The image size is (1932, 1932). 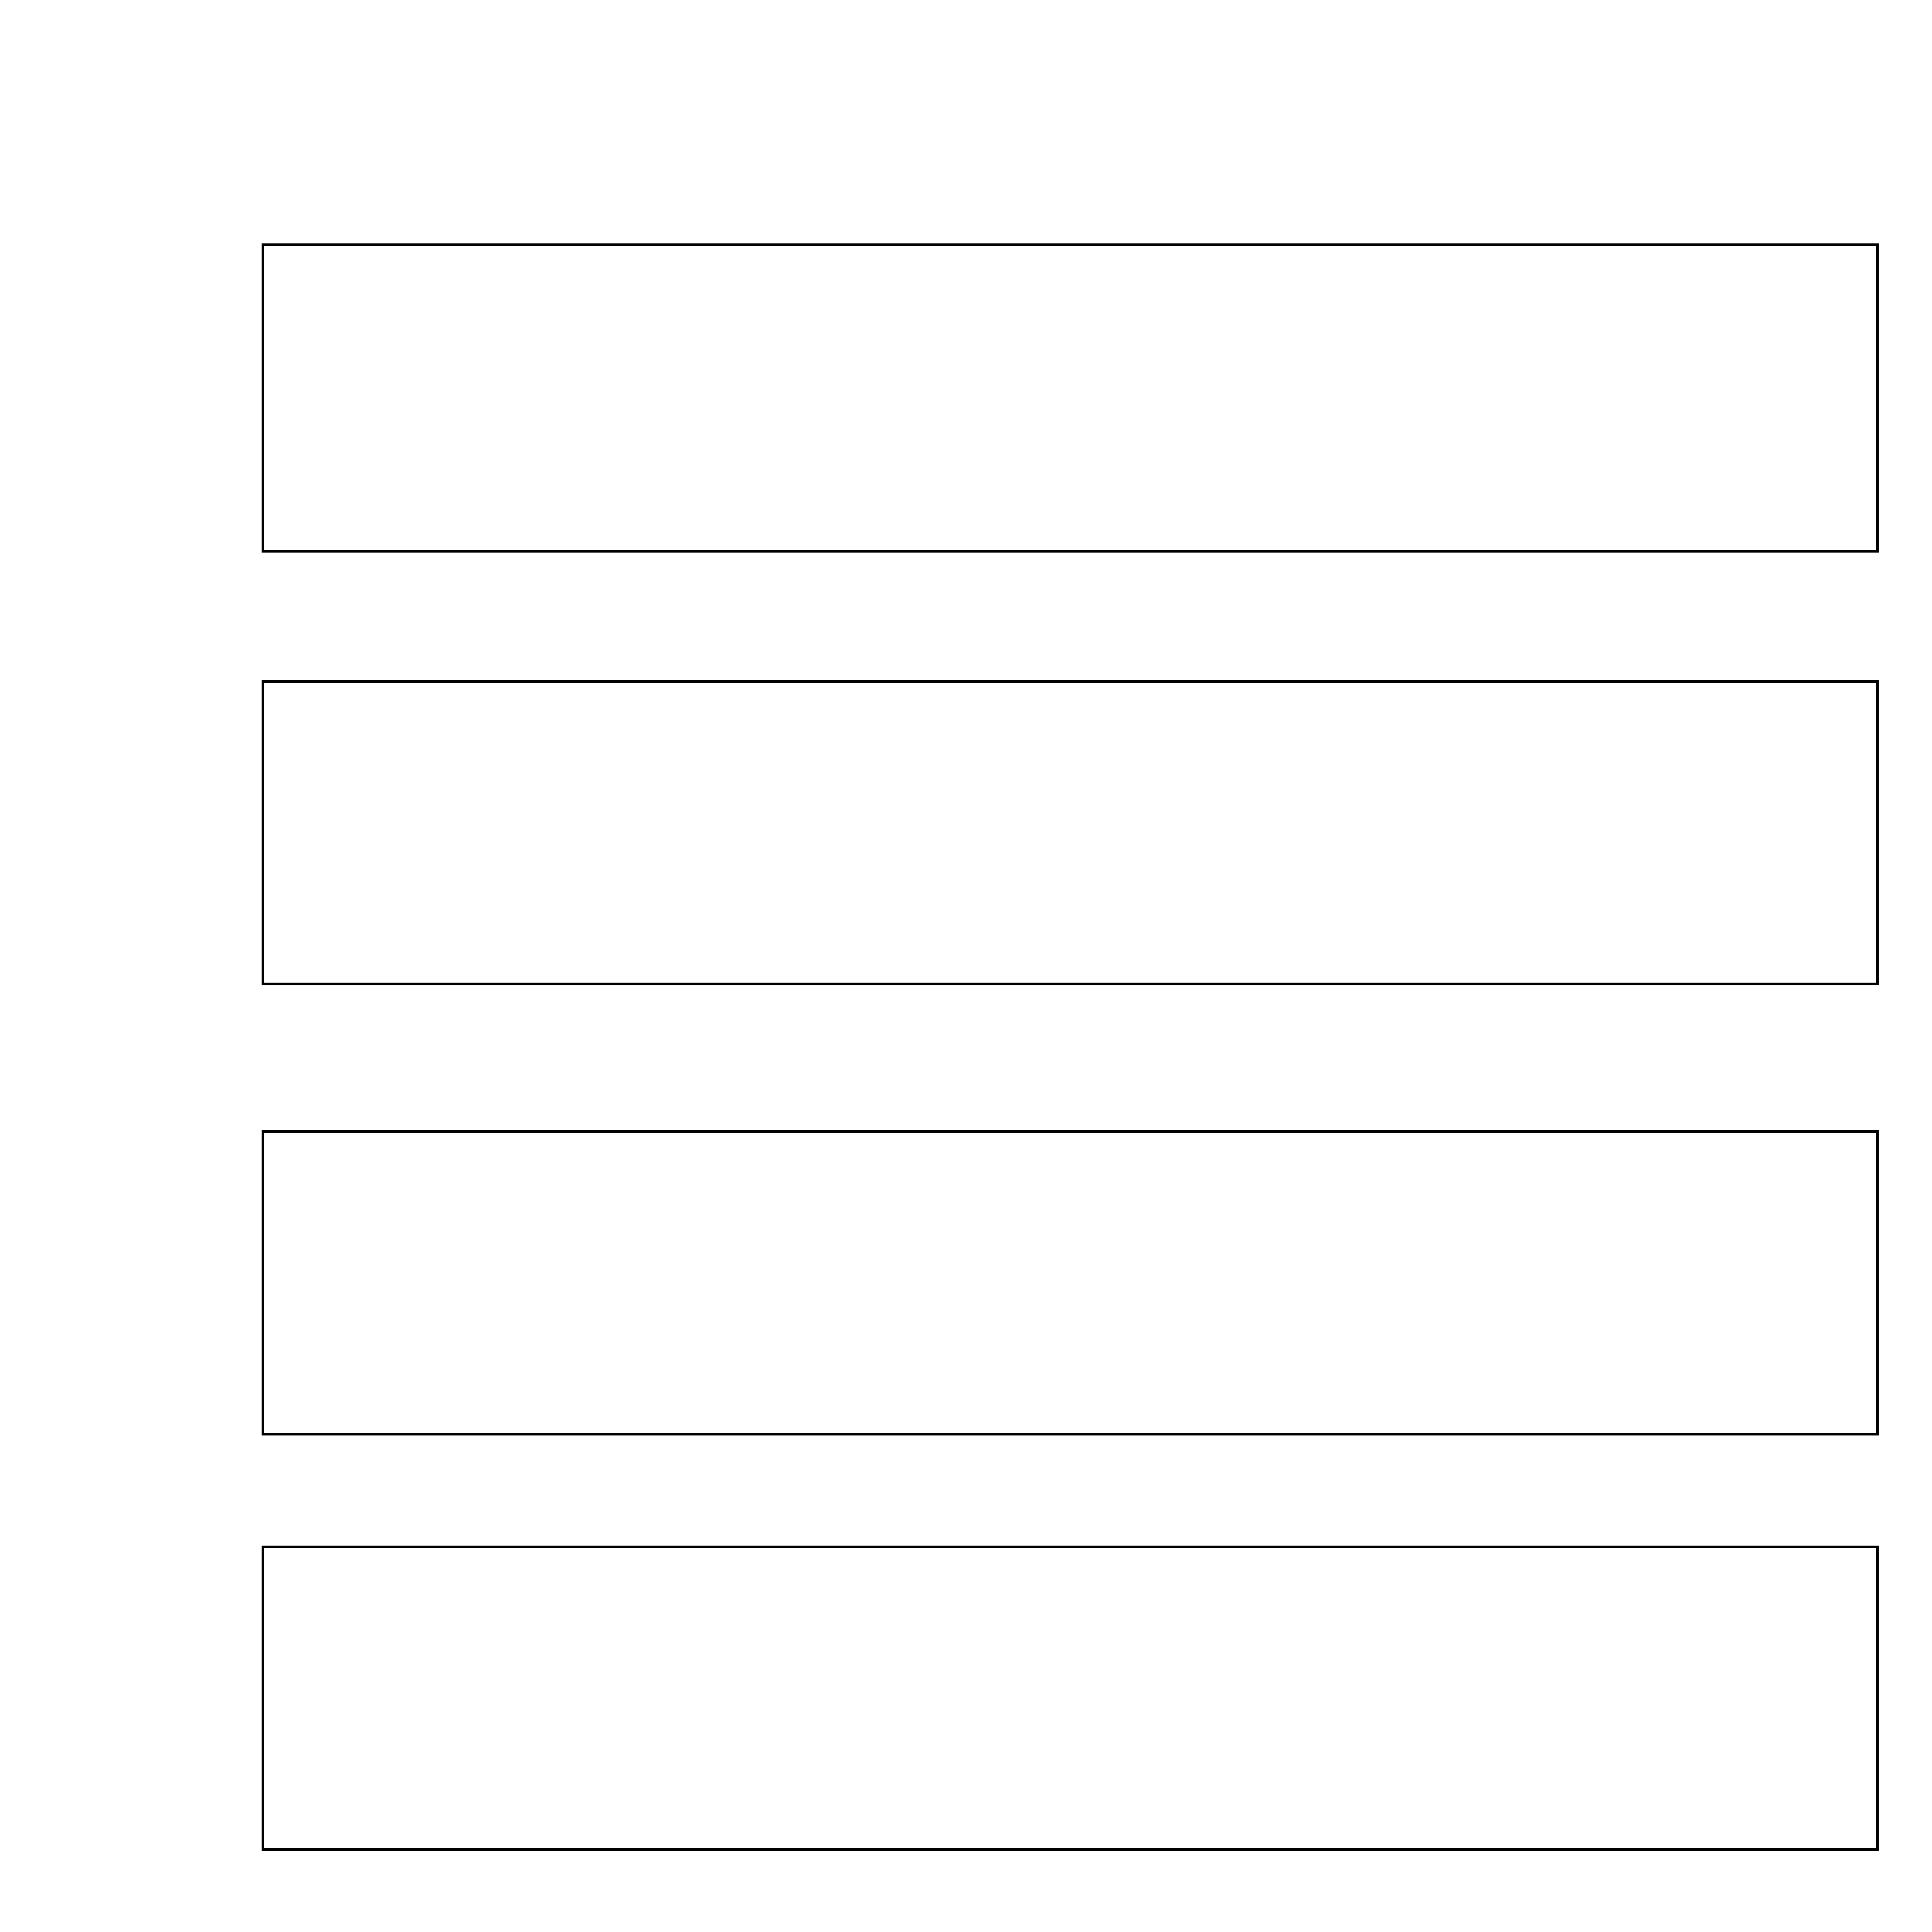 I want to click on axes-frame-light-curve, so click(x=1070, y=398).